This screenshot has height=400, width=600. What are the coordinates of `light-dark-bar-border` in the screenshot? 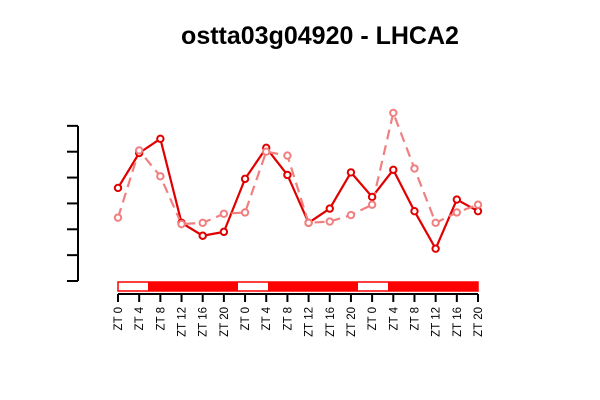 It's located at (298, 286).